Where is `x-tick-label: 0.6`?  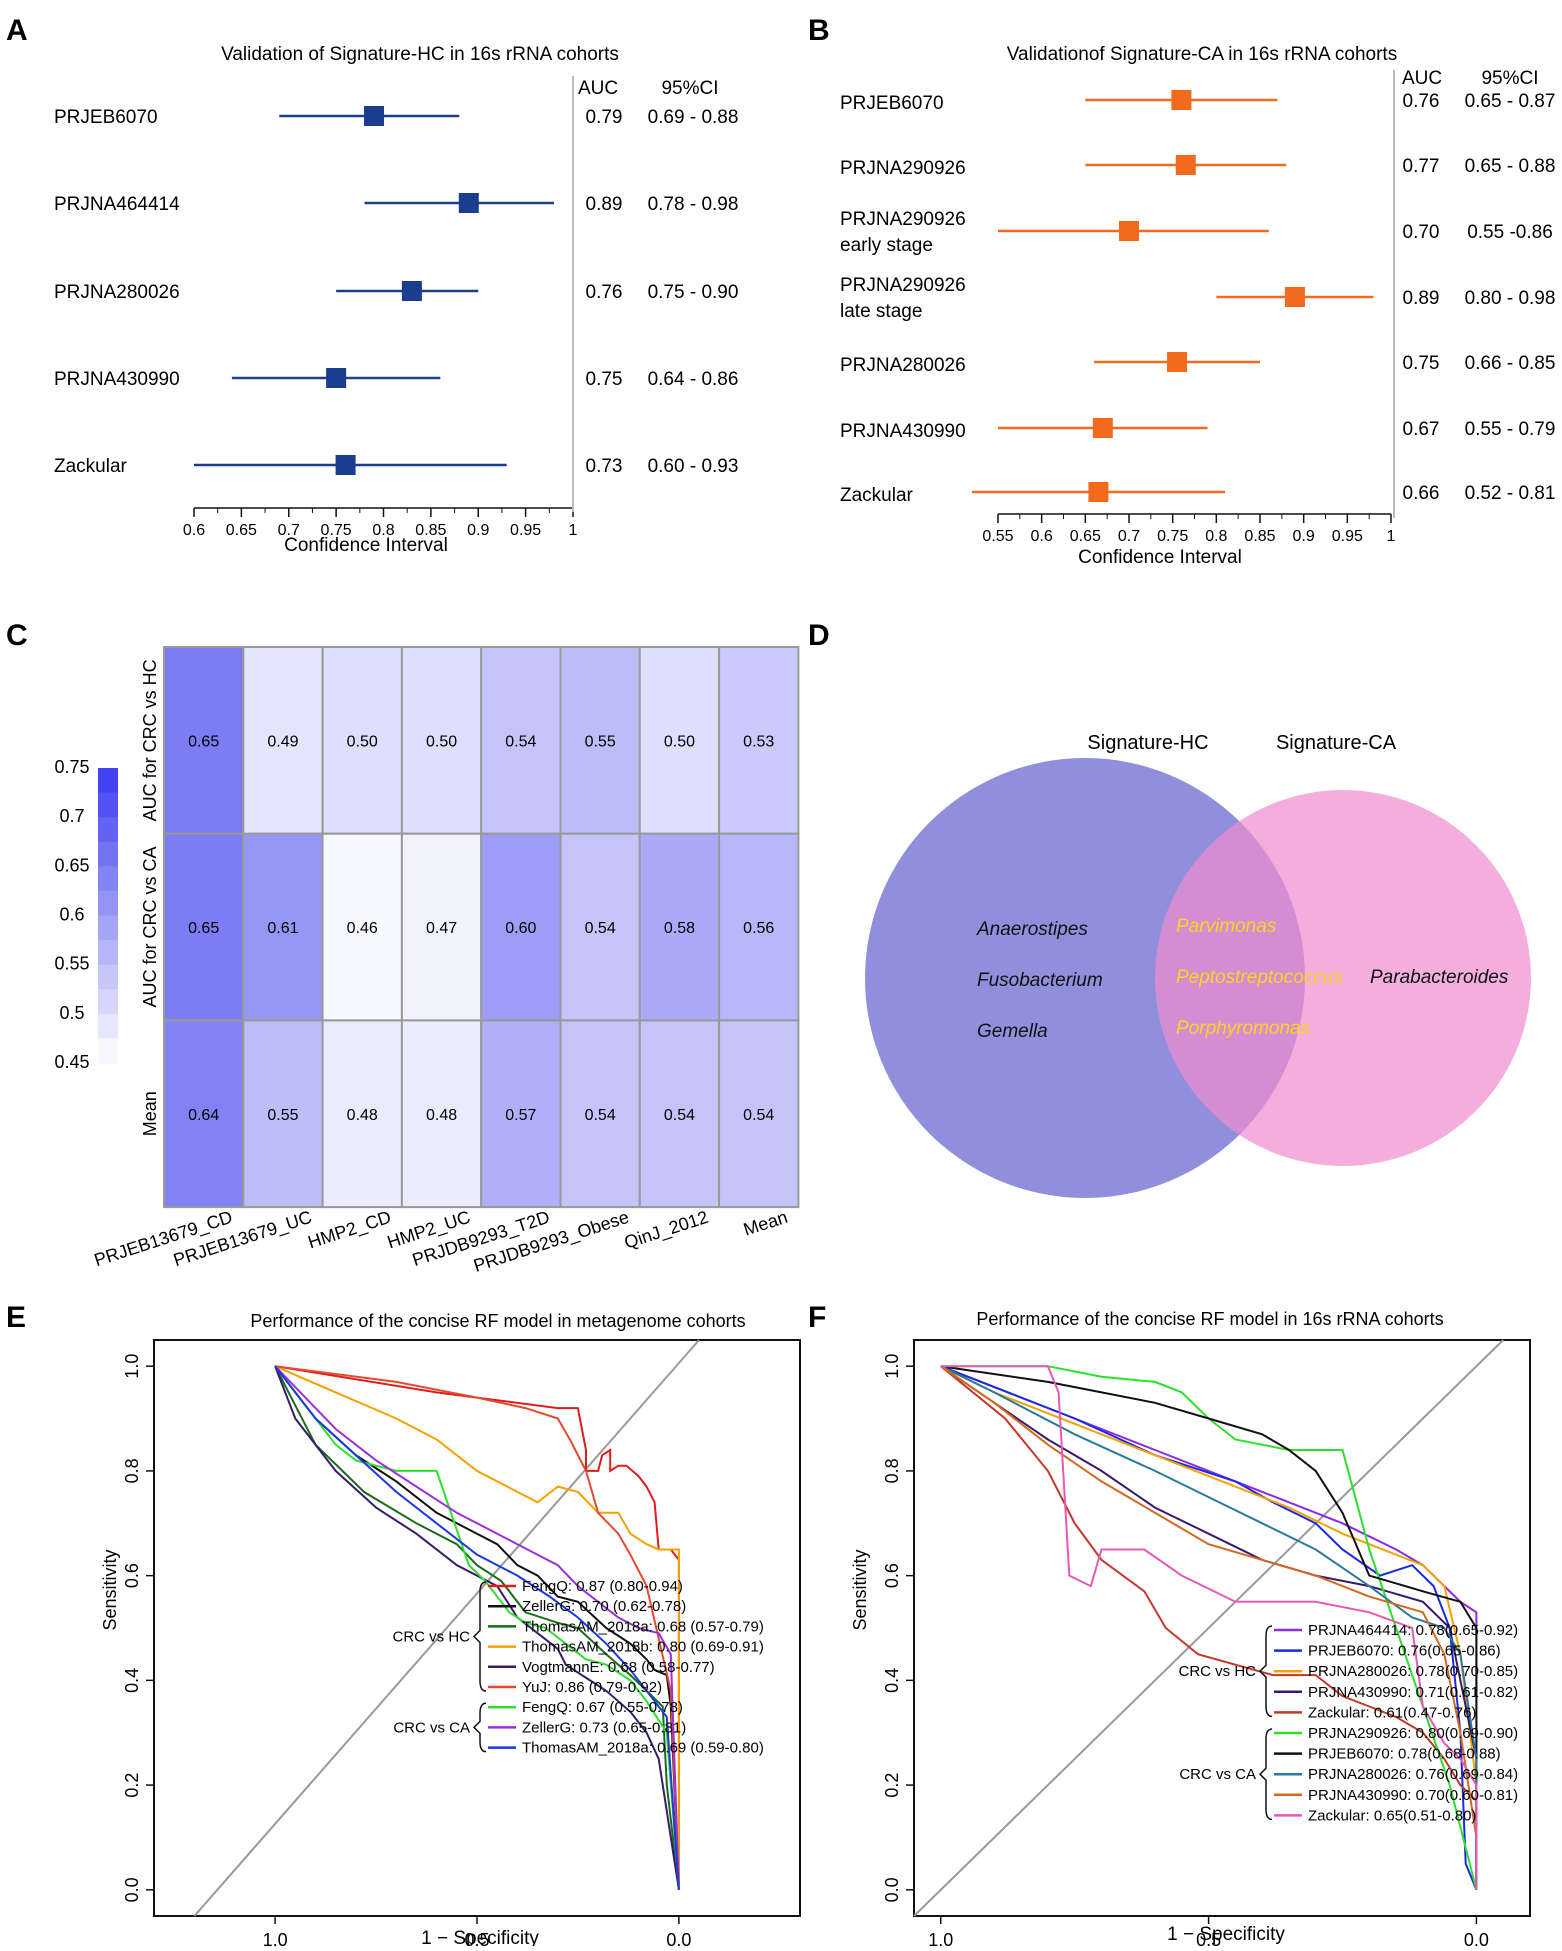
x-tick-label: 0.6 is located at coordinates (1042, 536).